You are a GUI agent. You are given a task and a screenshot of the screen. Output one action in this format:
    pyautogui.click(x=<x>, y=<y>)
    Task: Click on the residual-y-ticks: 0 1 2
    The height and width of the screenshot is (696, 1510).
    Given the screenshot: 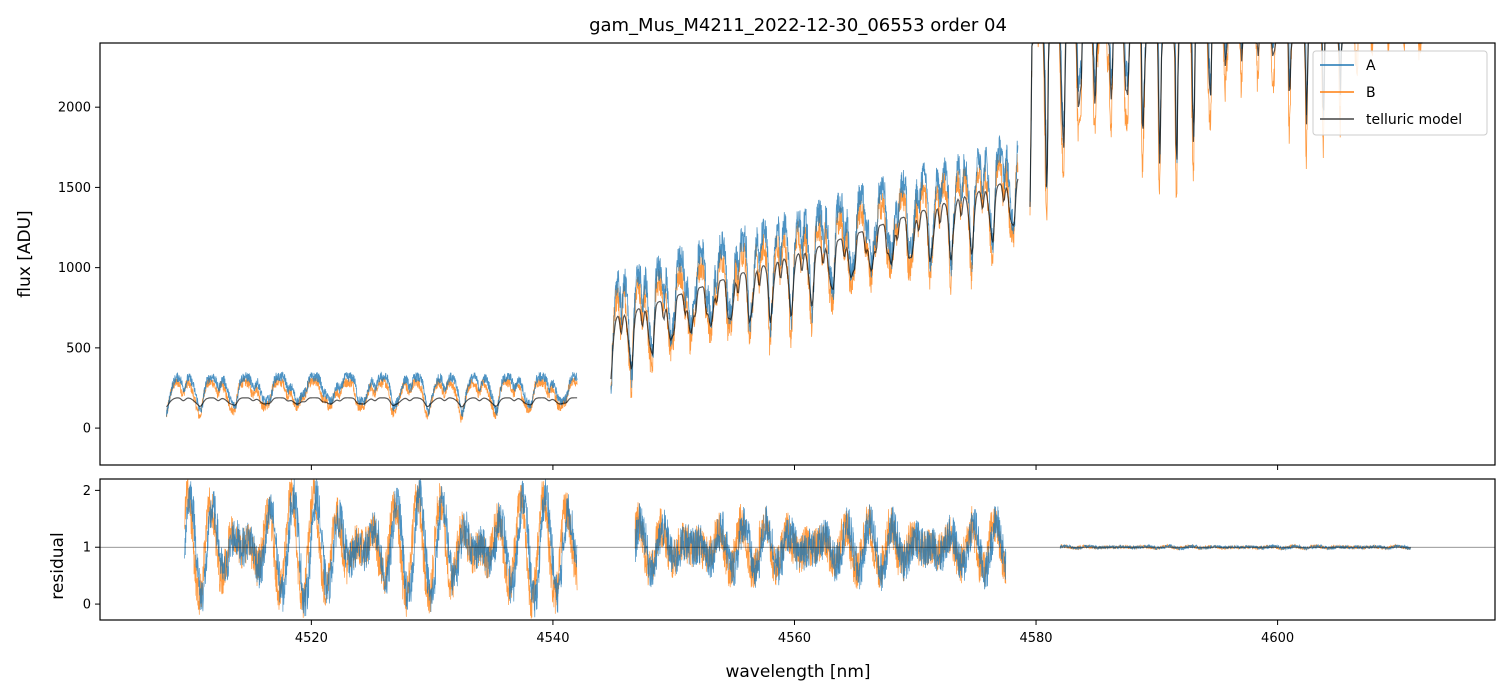 What is the action you would take?
    pyautogui.click(x=91, y=548)
    